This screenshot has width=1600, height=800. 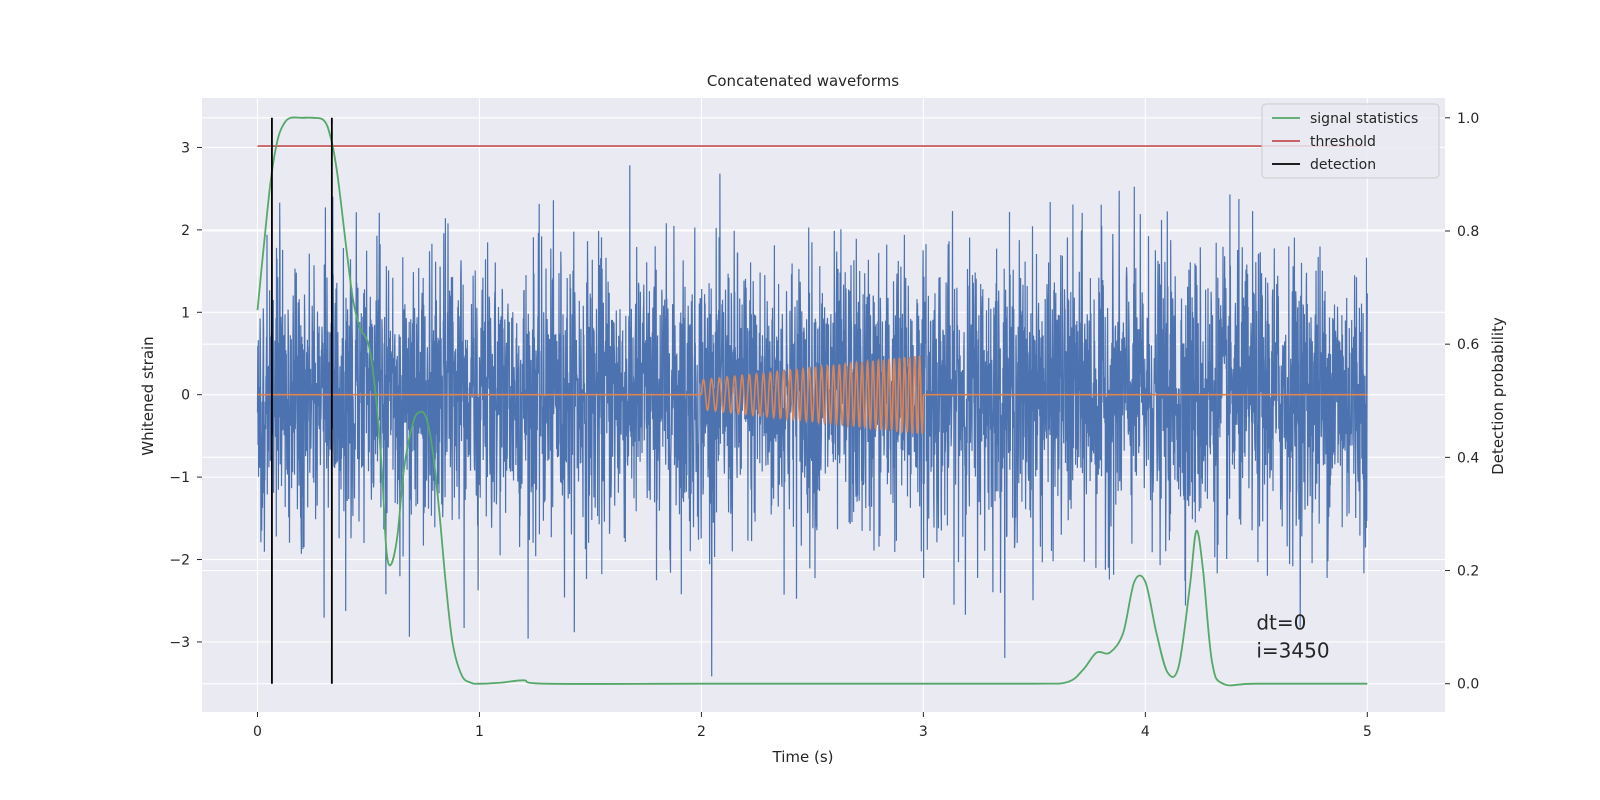 What do you see at coordinates (1292, 637) in the screenshot?
I see `annotation: dt=0 i=3450` at bounding box center [1292, 637].